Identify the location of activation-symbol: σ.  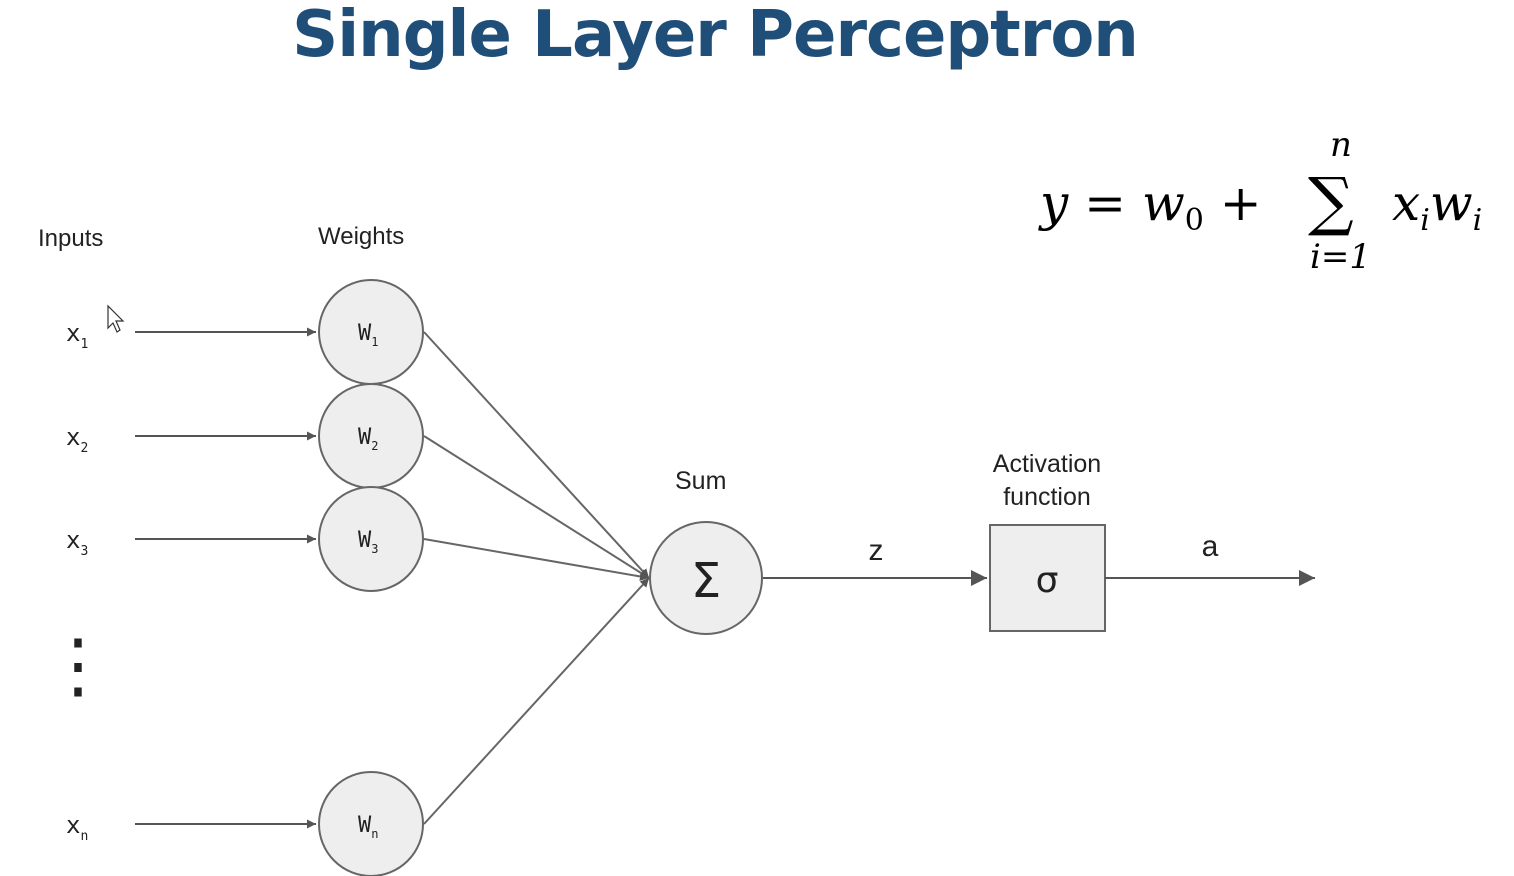
(1047, 580).